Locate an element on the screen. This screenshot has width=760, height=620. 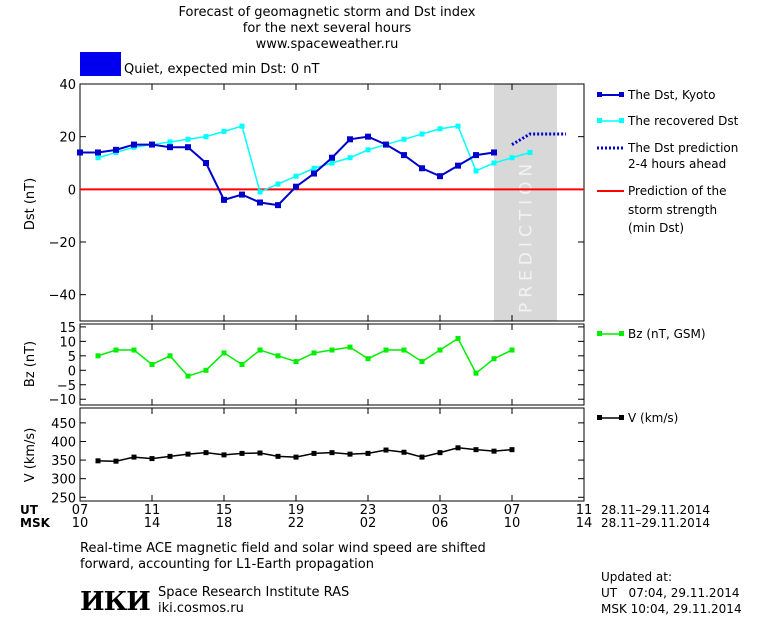
legend-item-bz: Bz (nT, GSM) is located at coordinates (651, 334).